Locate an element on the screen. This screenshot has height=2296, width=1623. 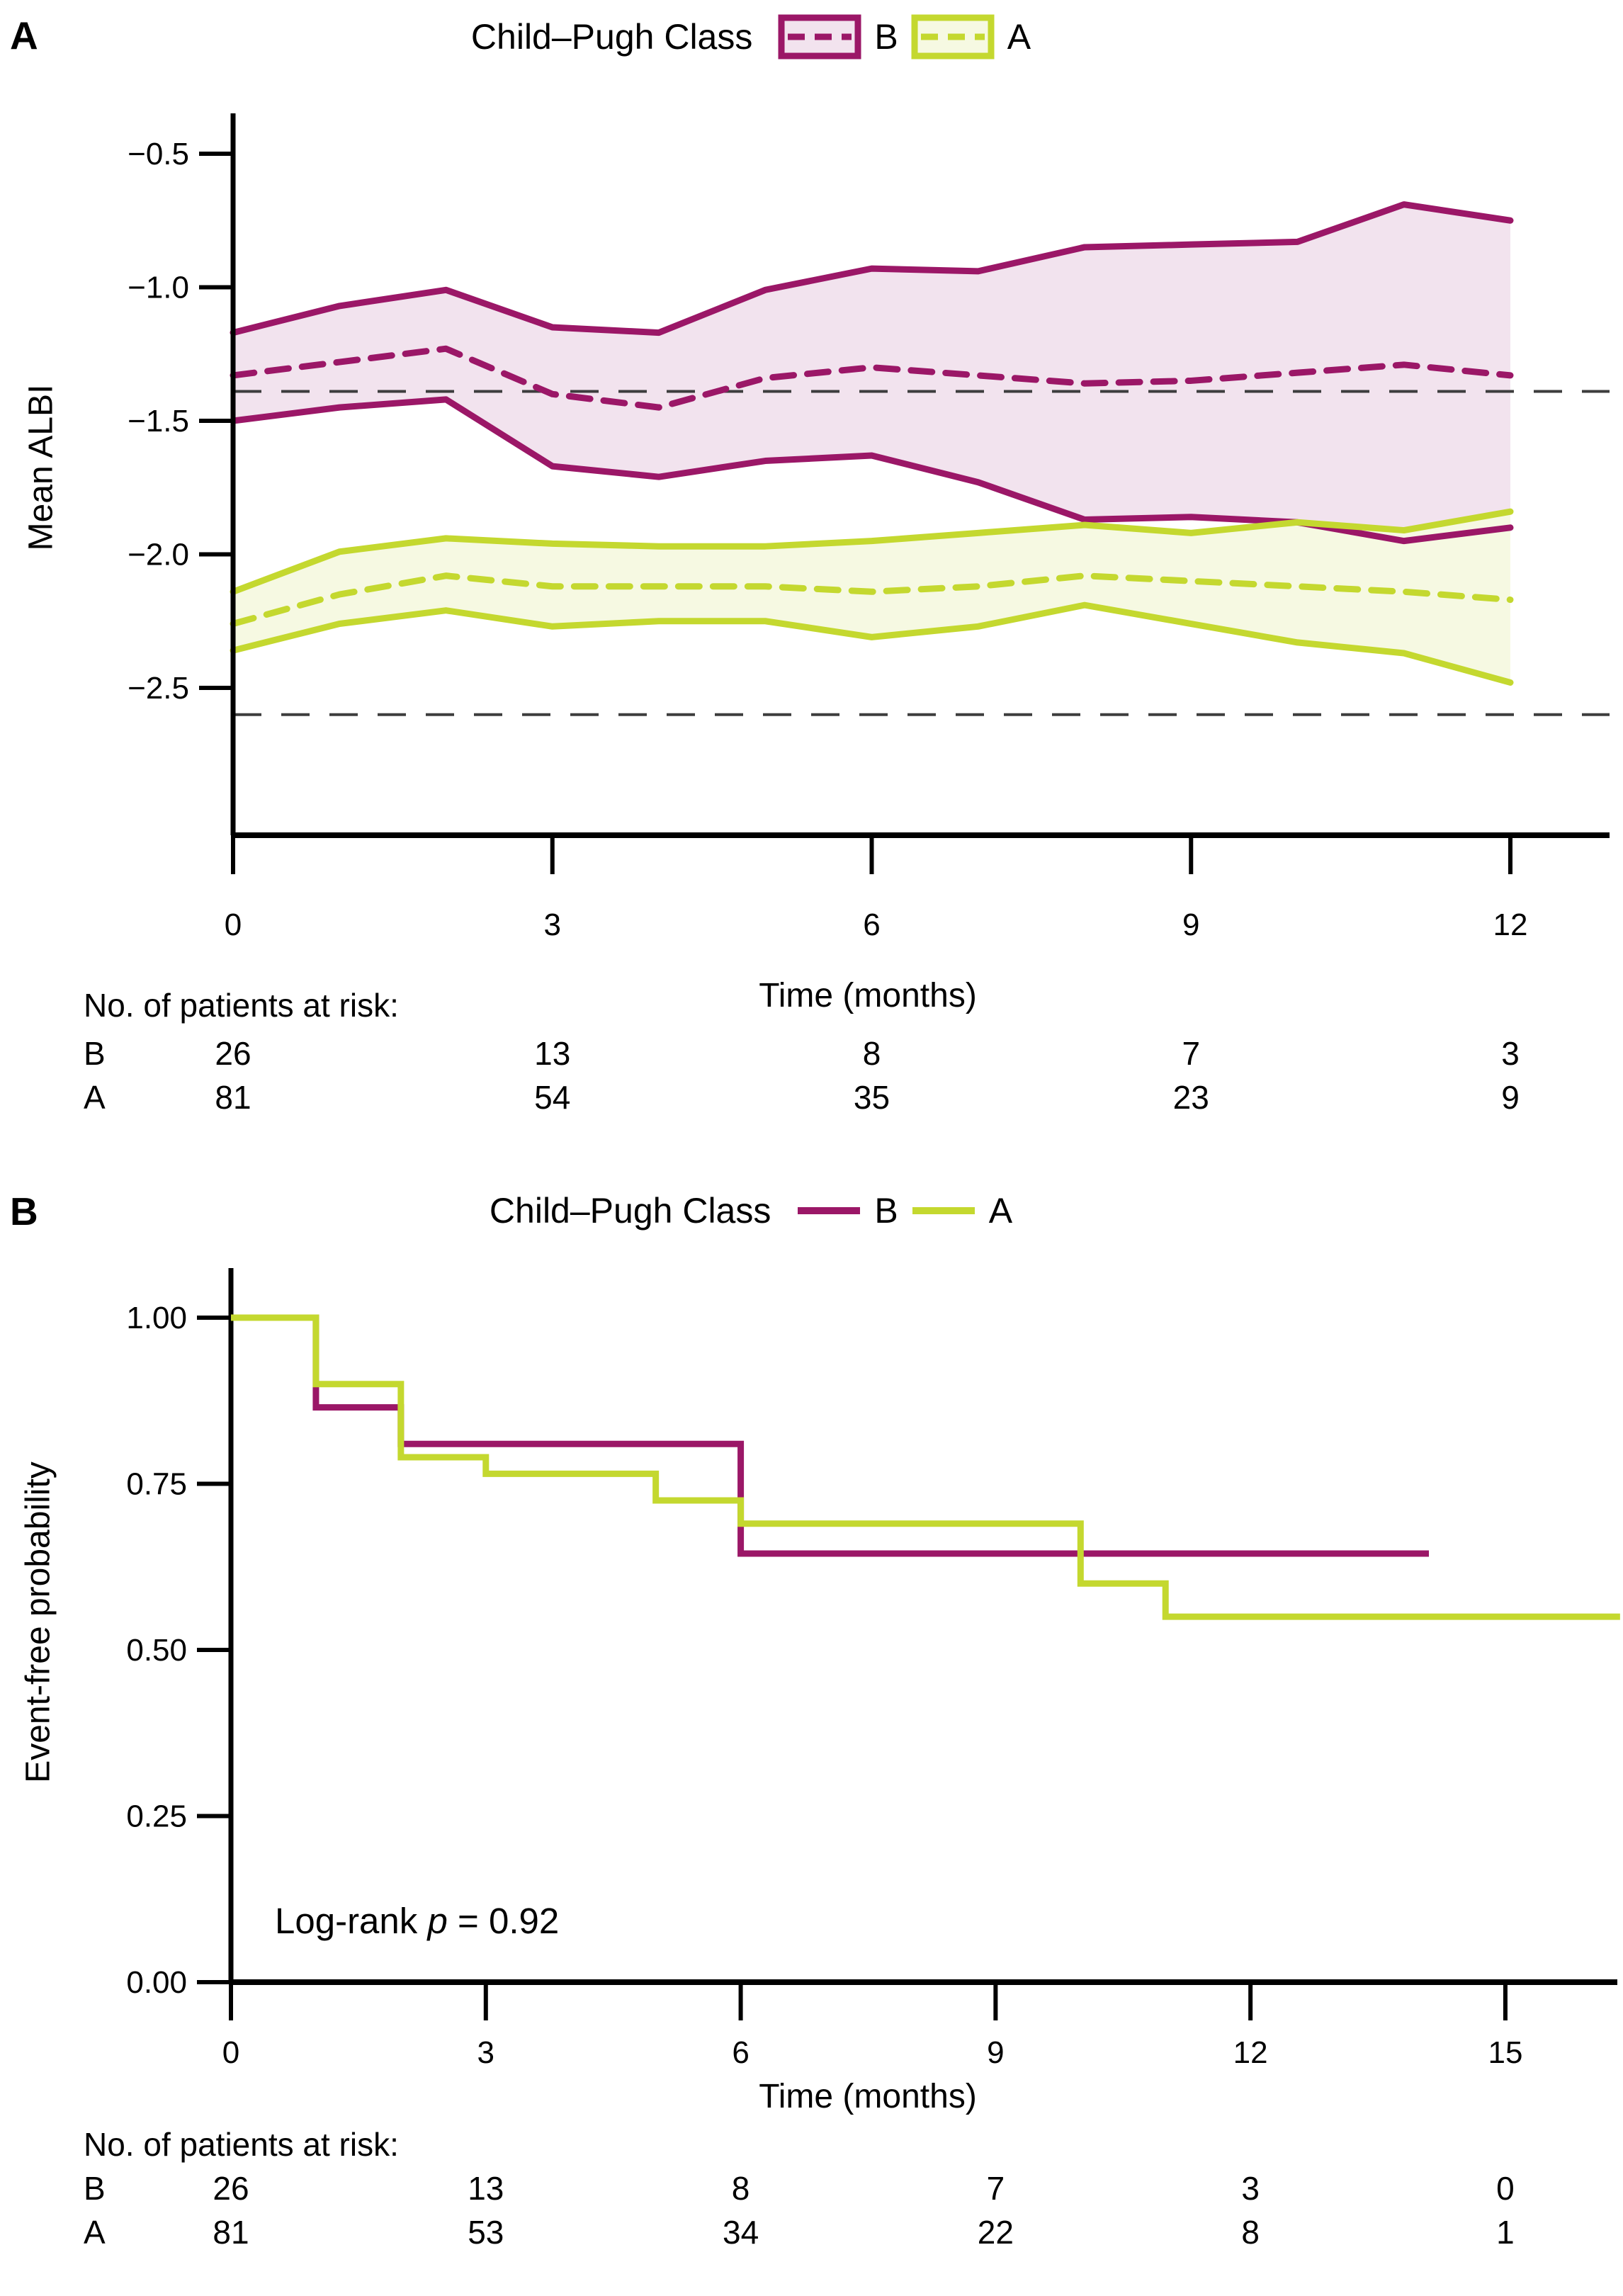
confidence-band-B is located at coordinates (871, 372).